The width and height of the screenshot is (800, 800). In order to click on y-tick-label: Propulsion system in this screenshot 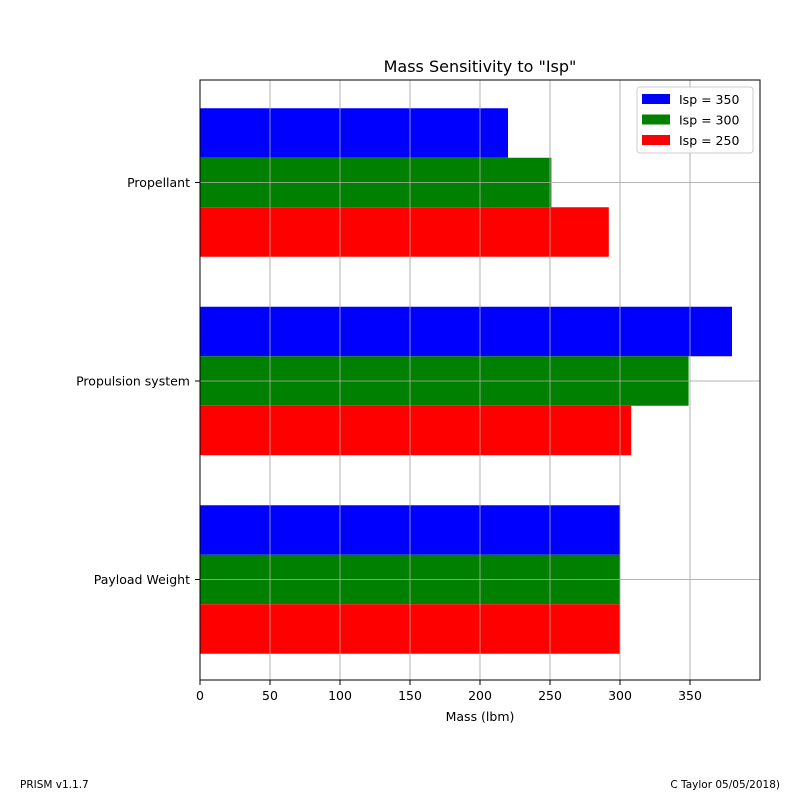, I will do `click(133, 381)`.